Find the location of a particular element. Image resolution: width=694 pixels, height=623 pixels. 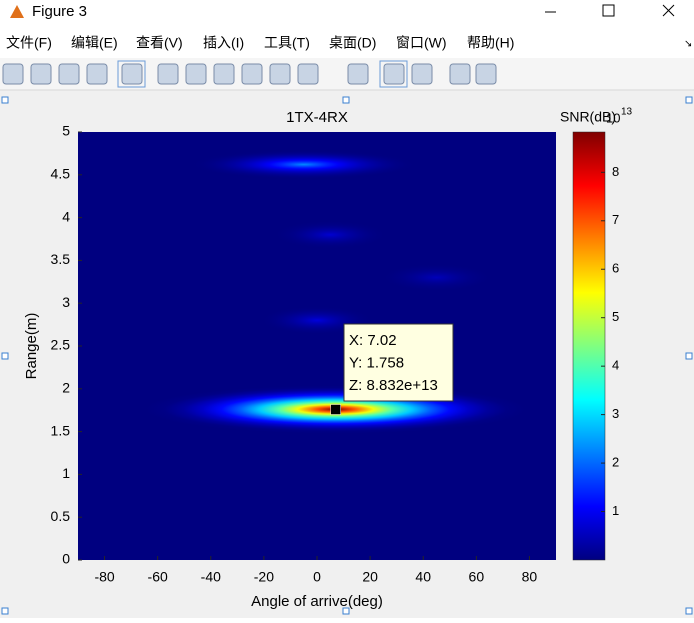

menu-item: 文件(F) is located at coordinates (29, 43).